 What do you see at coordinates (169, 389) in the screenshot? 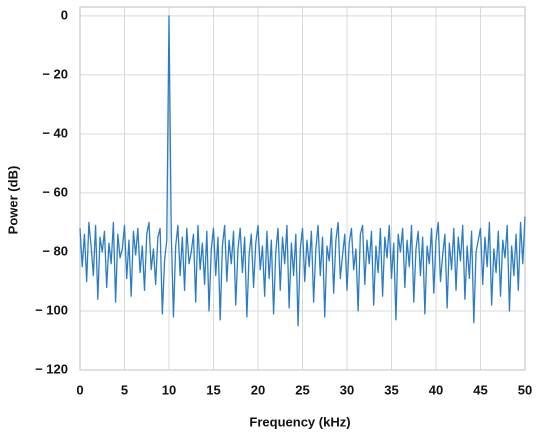
I see `x-tick-label: 10` at bounding box center [169, 389].